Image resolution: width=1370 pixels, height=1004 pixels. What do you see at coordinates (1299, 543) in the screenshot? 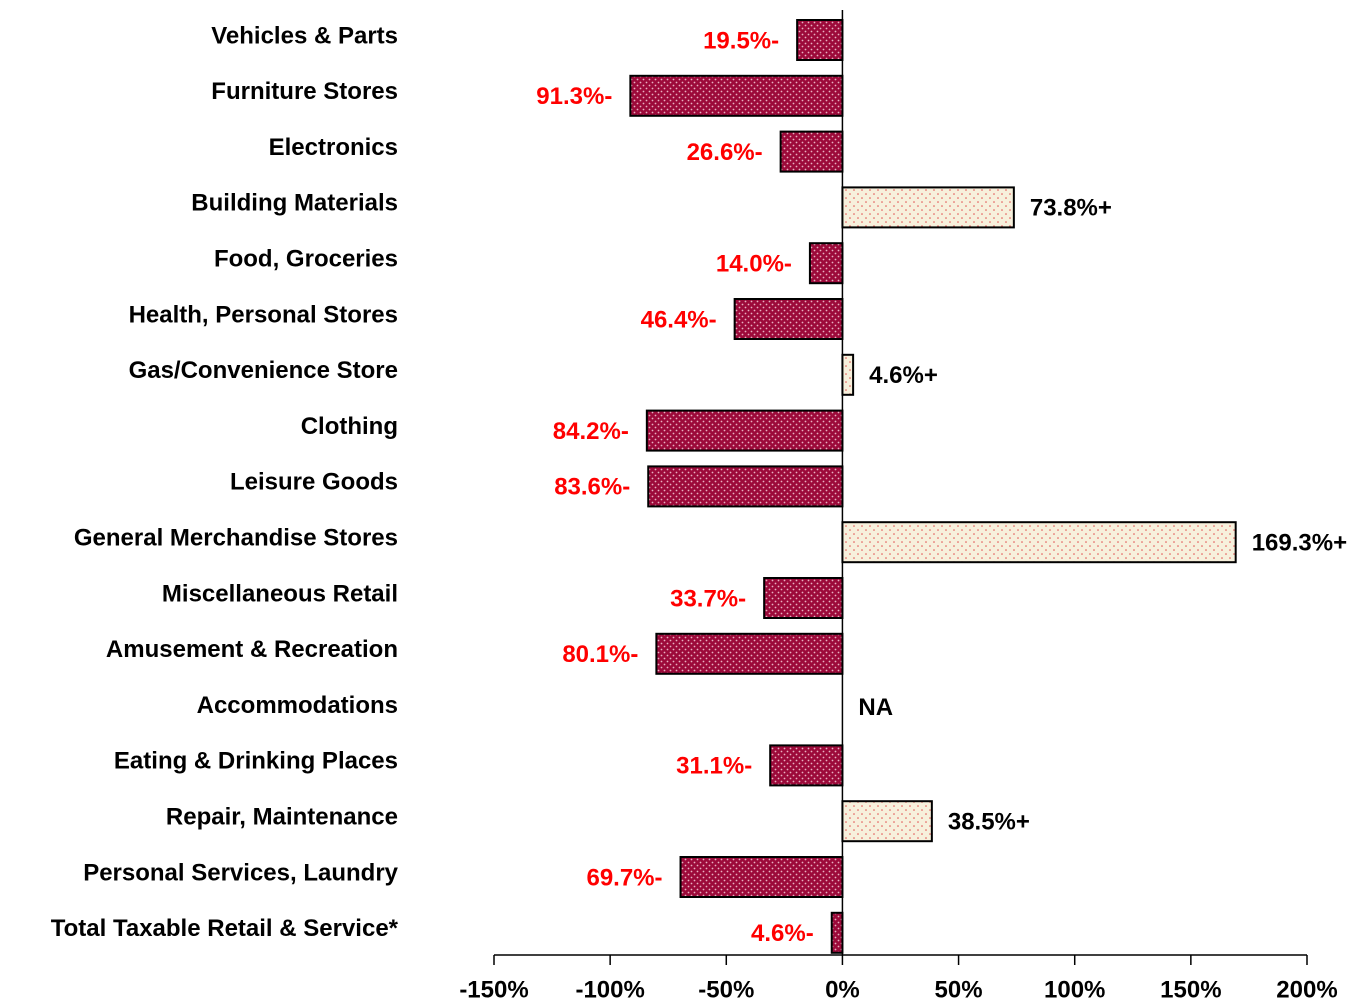
I see `value-label: 169.3%+` at bounding box center [1299, 543].